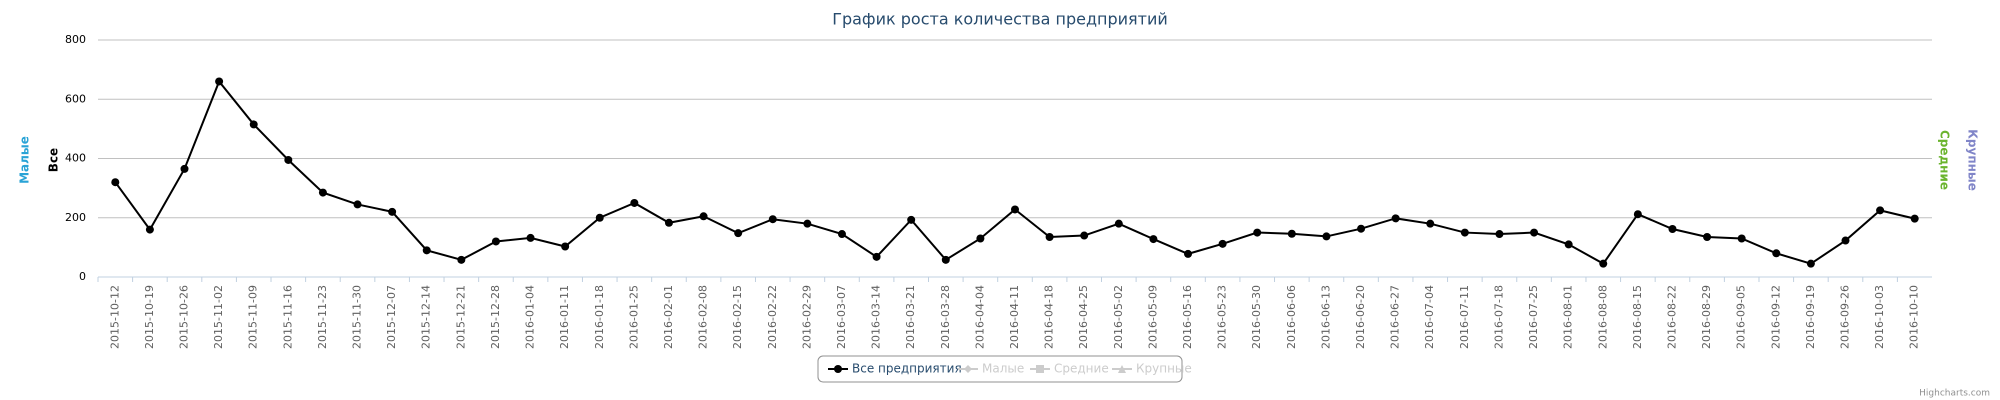  I want to click on x-tick-label: 2016-07-25, so click(1533, 317).